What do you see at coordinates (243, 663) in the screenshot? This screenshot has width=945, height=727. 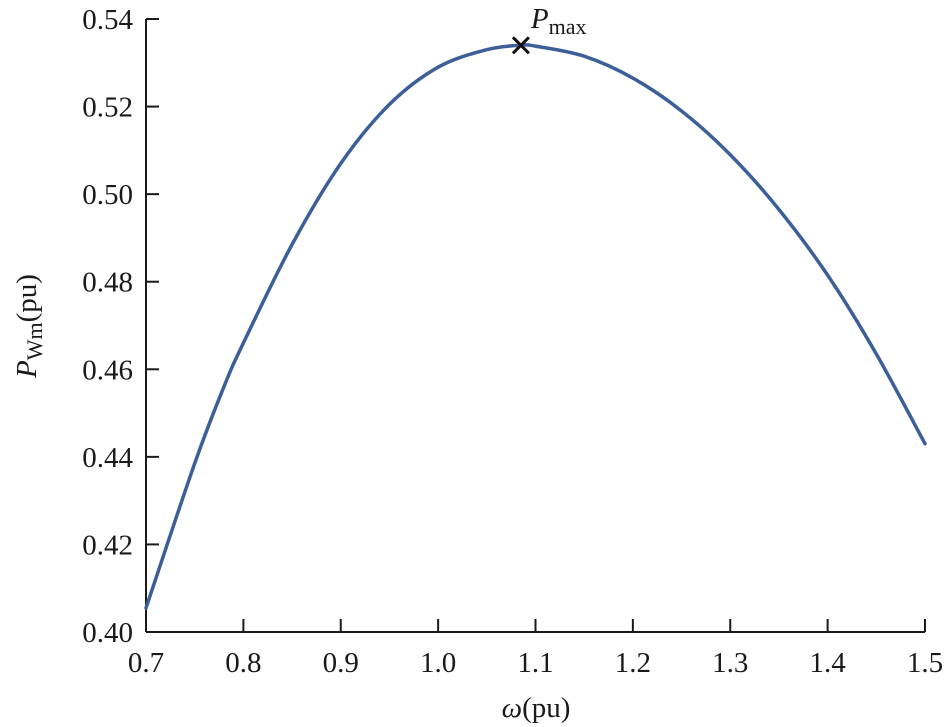 I see `x-tick-label: 0.8` at bounding box center [243, 663].